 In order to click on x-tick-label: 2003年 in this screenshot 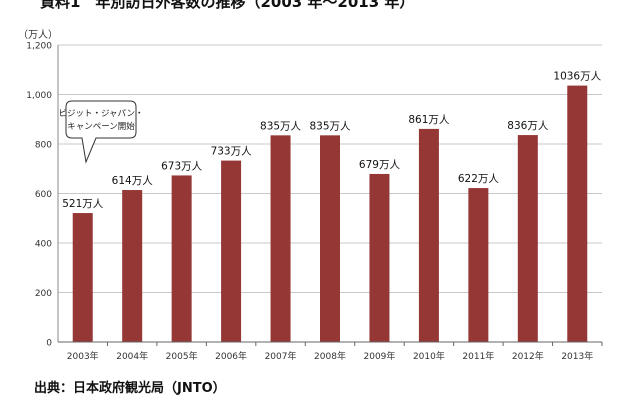, I will do `click(83, 356)`.